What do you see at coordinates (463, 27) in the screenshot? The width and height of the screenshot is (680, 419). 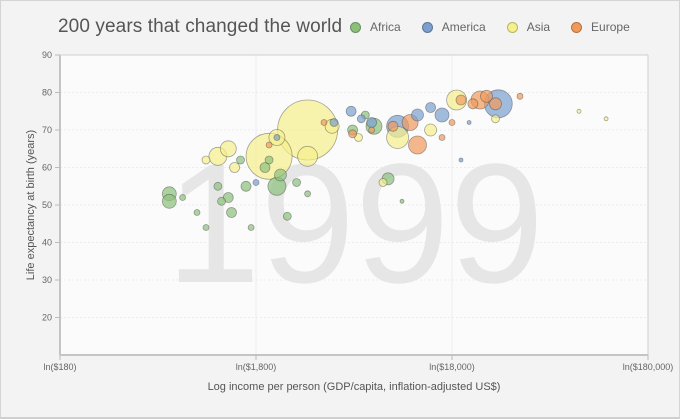 I see `legend-label: America` at bounding box center [463, 27].